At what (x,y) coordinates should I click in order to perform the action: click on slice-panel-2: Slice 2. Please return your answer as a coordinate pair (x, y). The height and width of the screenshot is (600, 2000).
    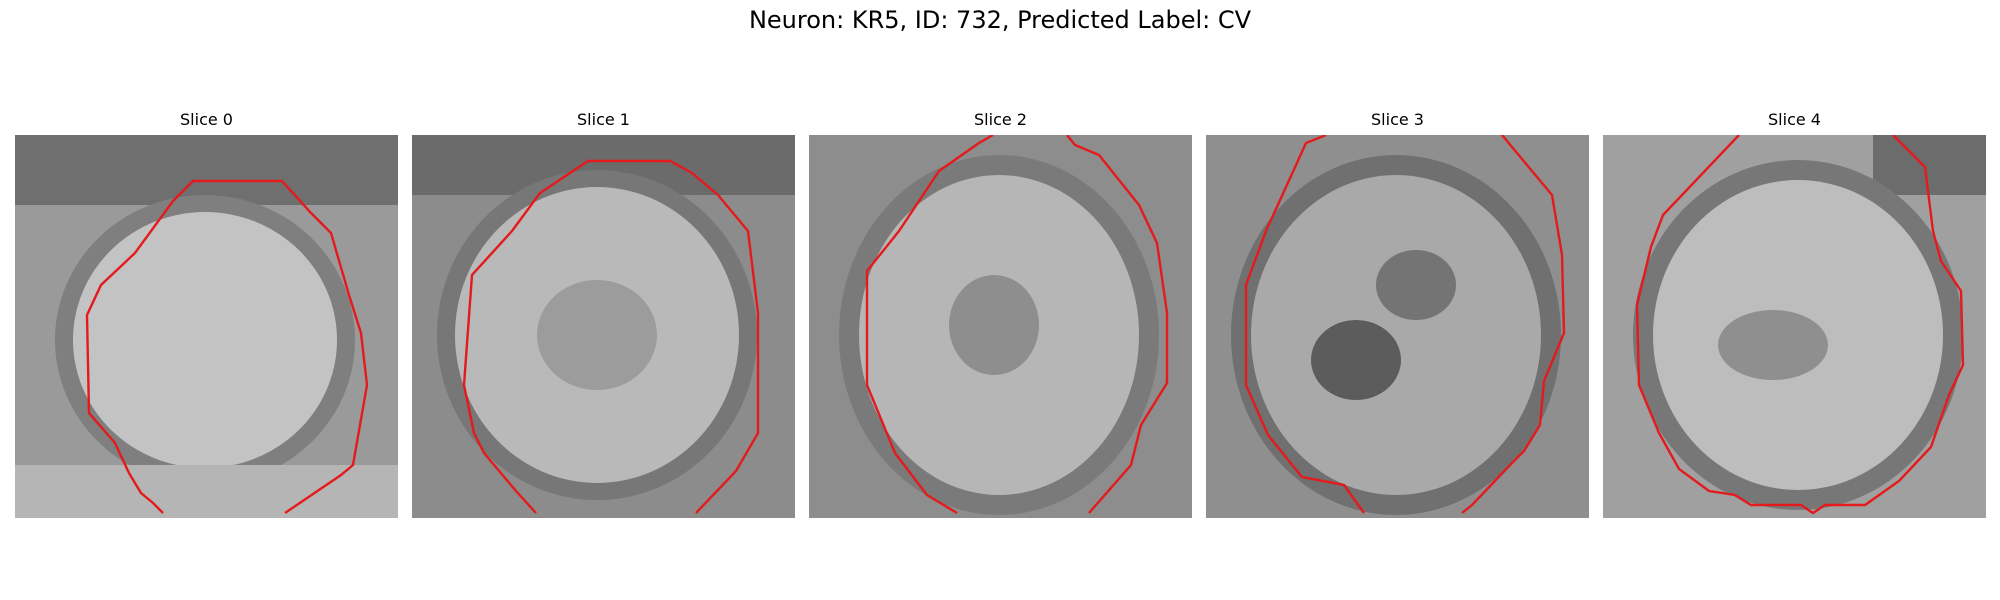
    Looking at the image, I should click on (1000, 313).